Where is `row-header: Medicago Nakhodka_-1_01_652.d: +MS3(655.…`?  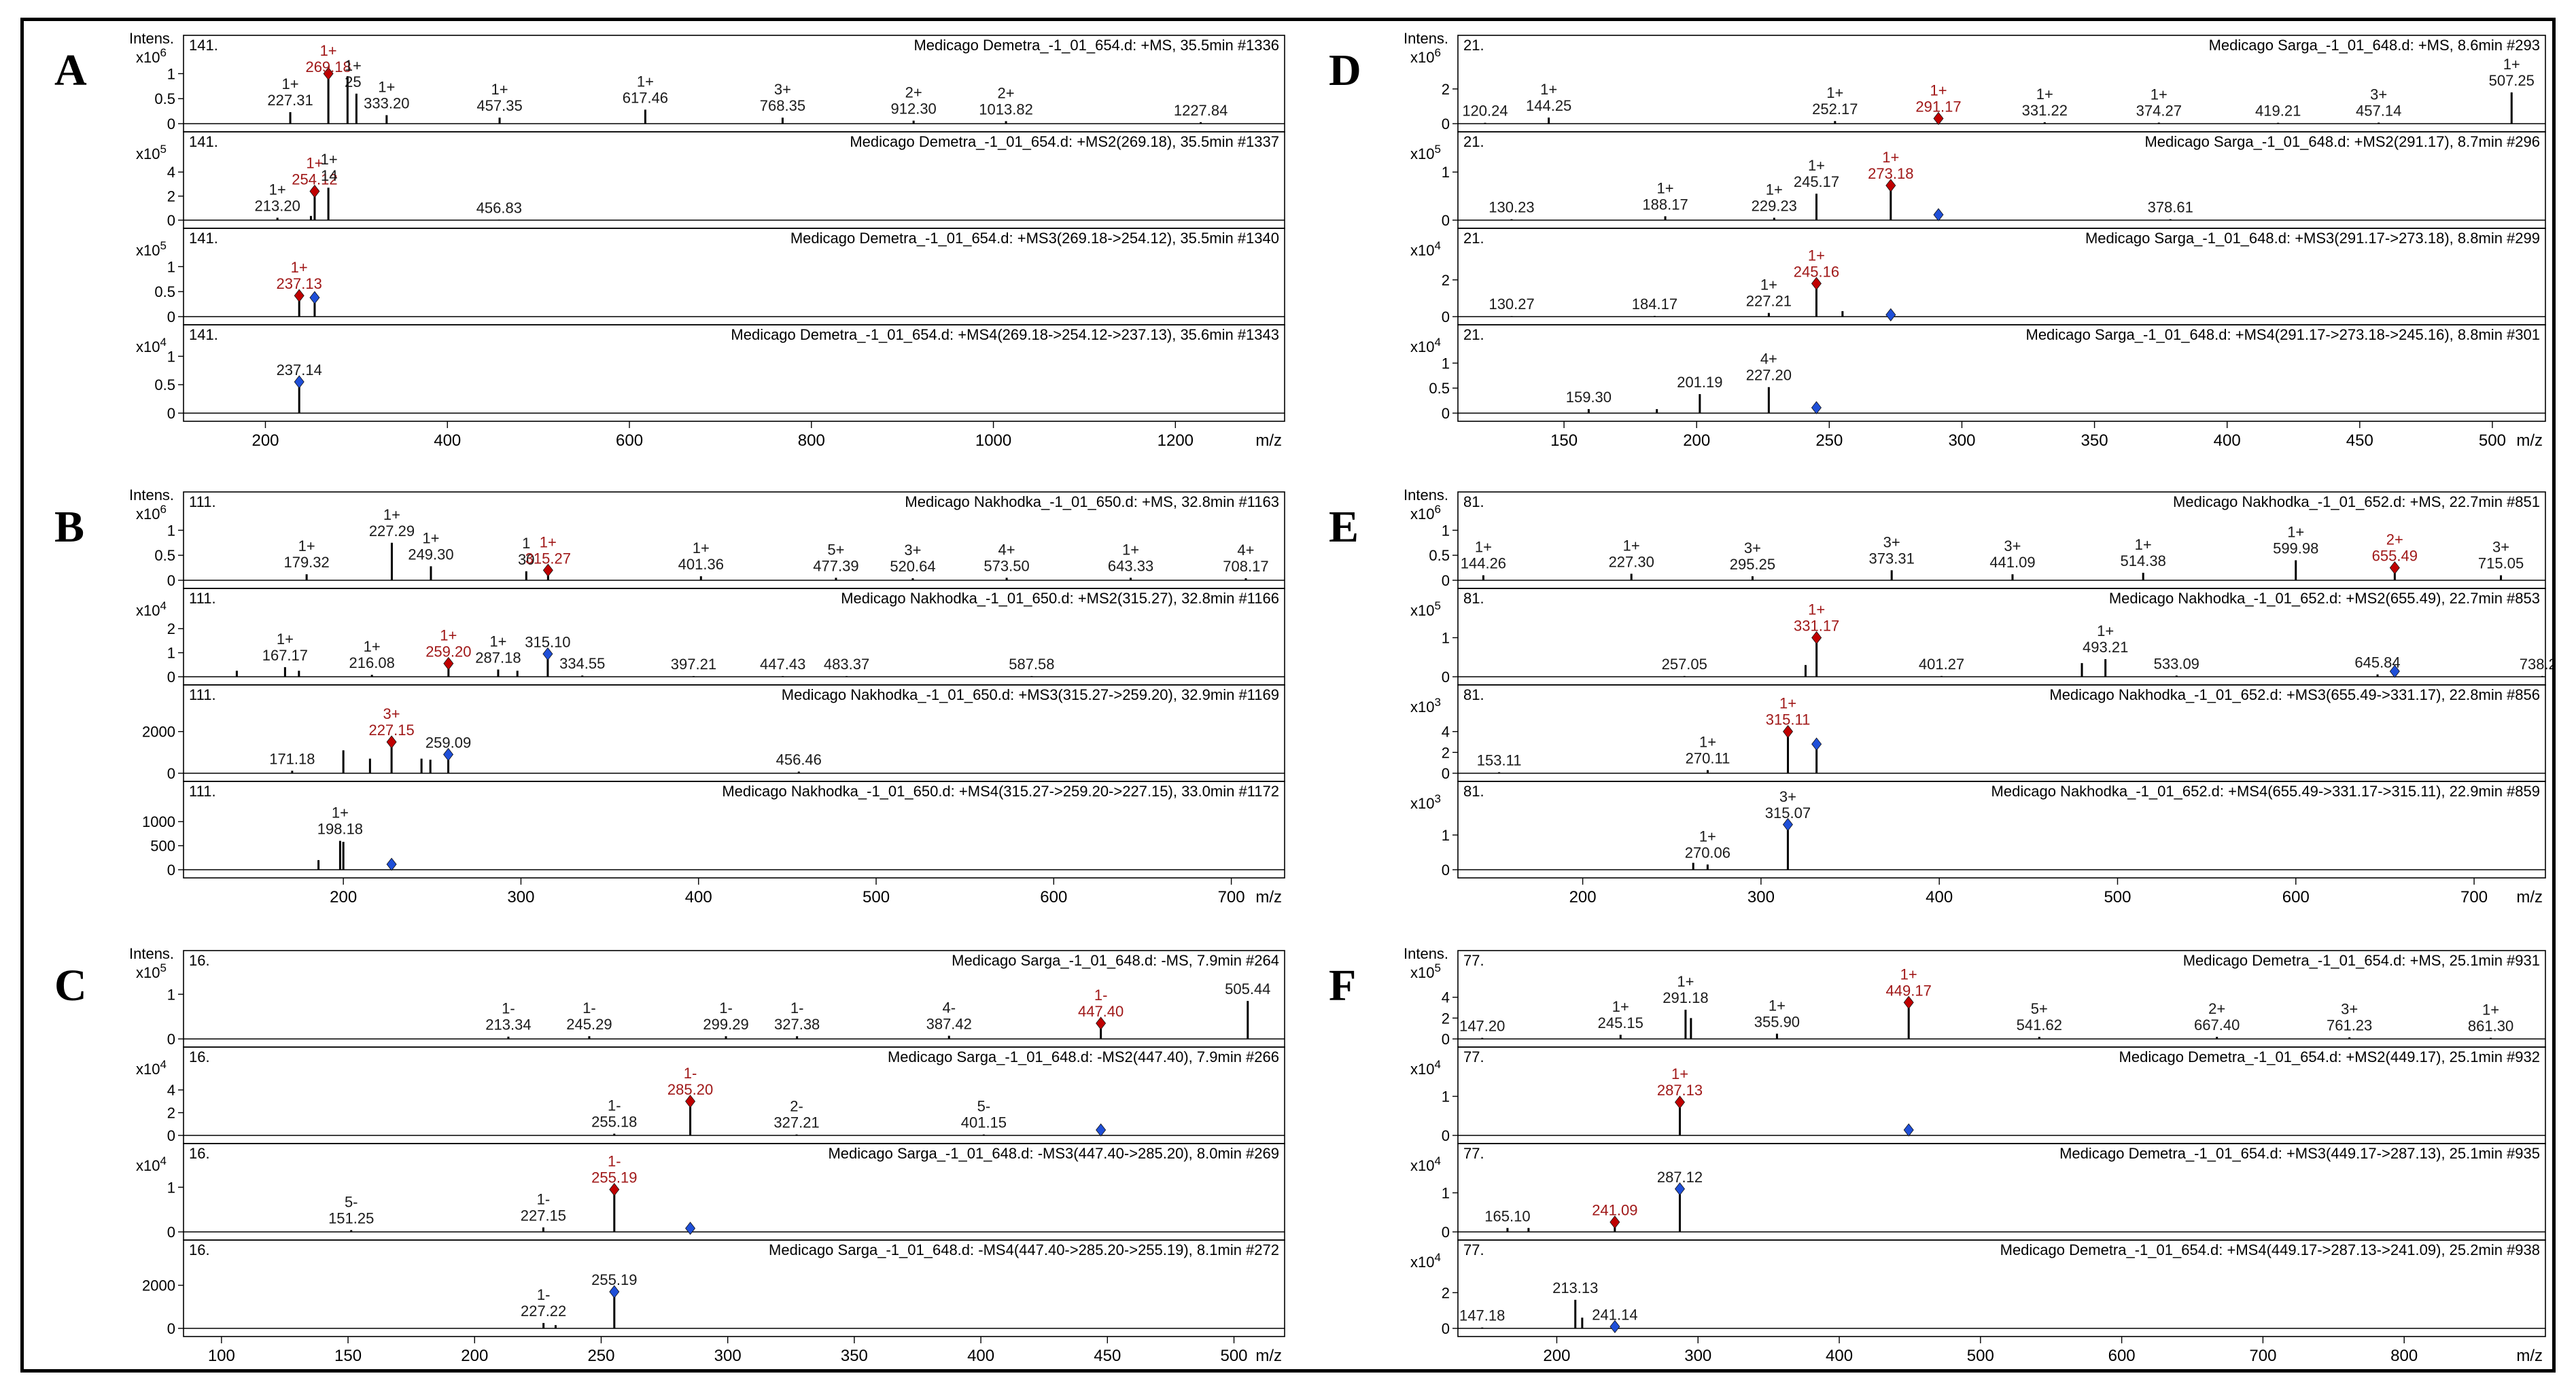
row-header: Medicago Nakhodka_-1_01_652.d: +MS3(655.… is located at coordinates (2294, 695).